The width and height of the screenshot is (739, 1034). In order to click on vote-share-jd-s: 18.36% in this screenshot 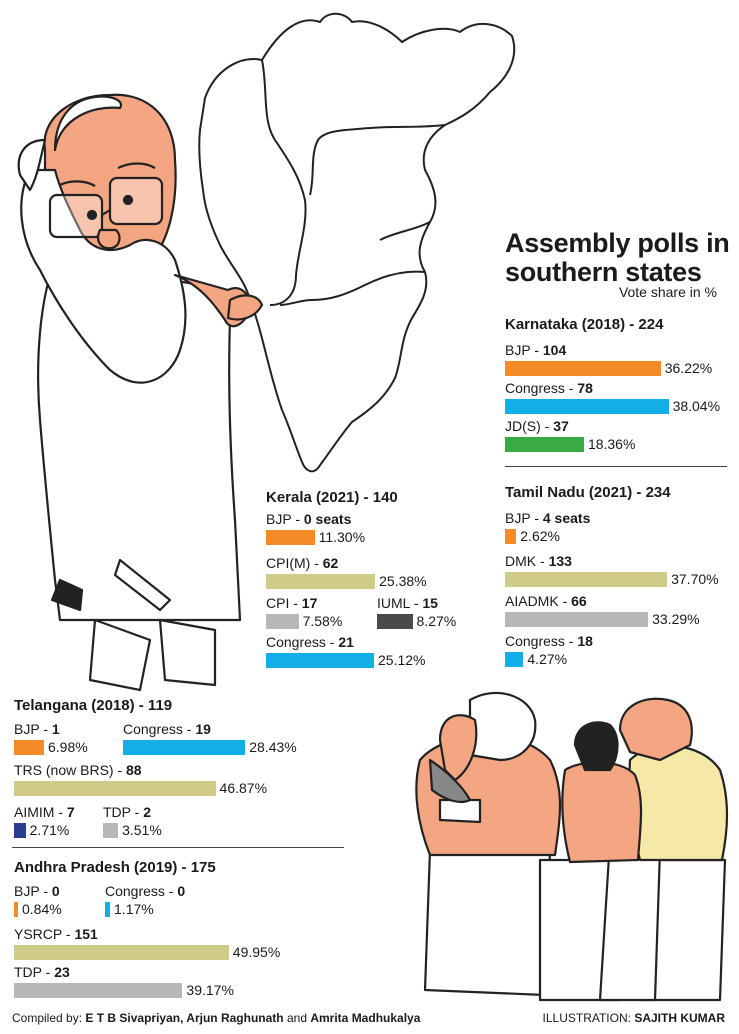, I will do `click(611, 444)`.